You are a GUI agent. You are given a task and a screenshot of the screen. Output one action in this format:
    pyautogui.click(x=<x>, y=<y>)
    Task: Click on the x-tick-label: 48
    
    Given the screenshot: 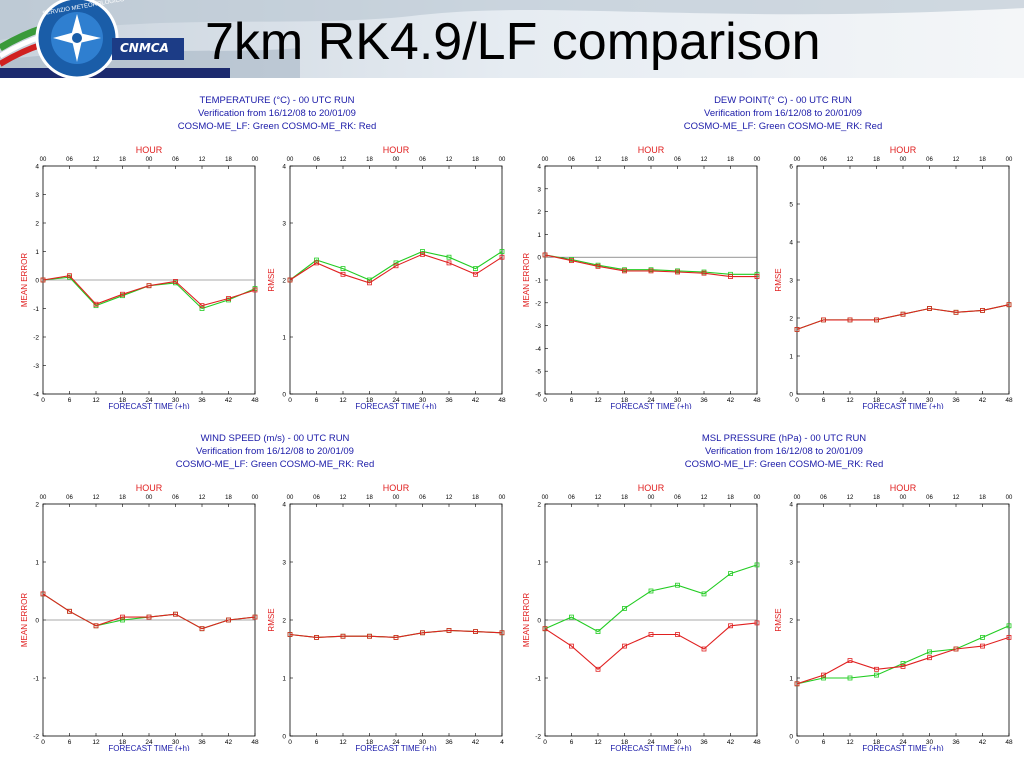 What is the action you would take?
    pyautogui.click(x=757, y=400)
    